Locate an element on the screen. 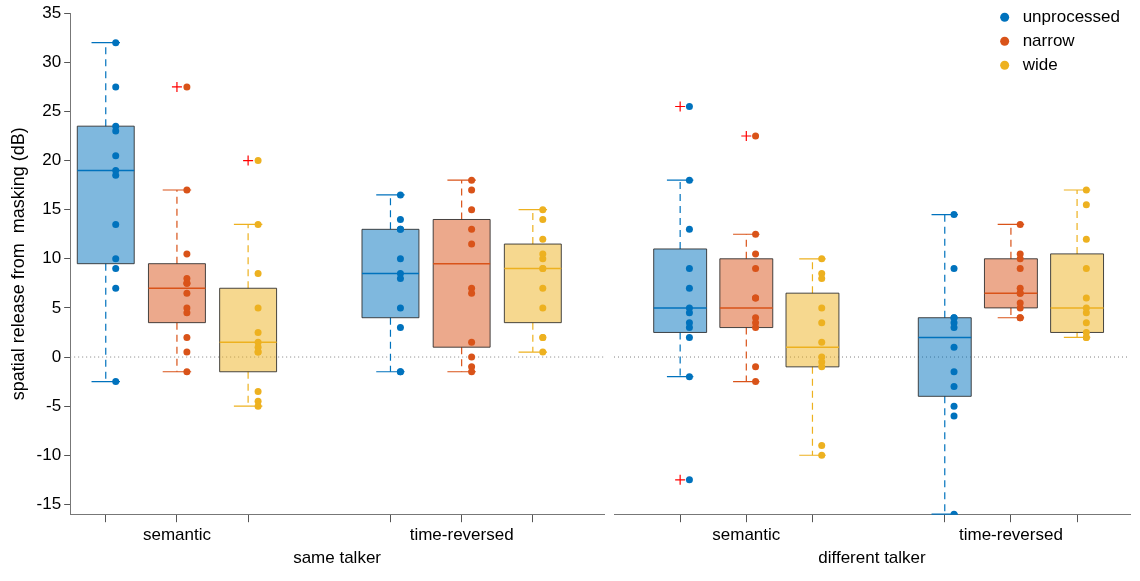 Image resolution: width=1140 pixels, height=581 pixels. legend-label: unprocessed is located at coordinates (1071, 16).